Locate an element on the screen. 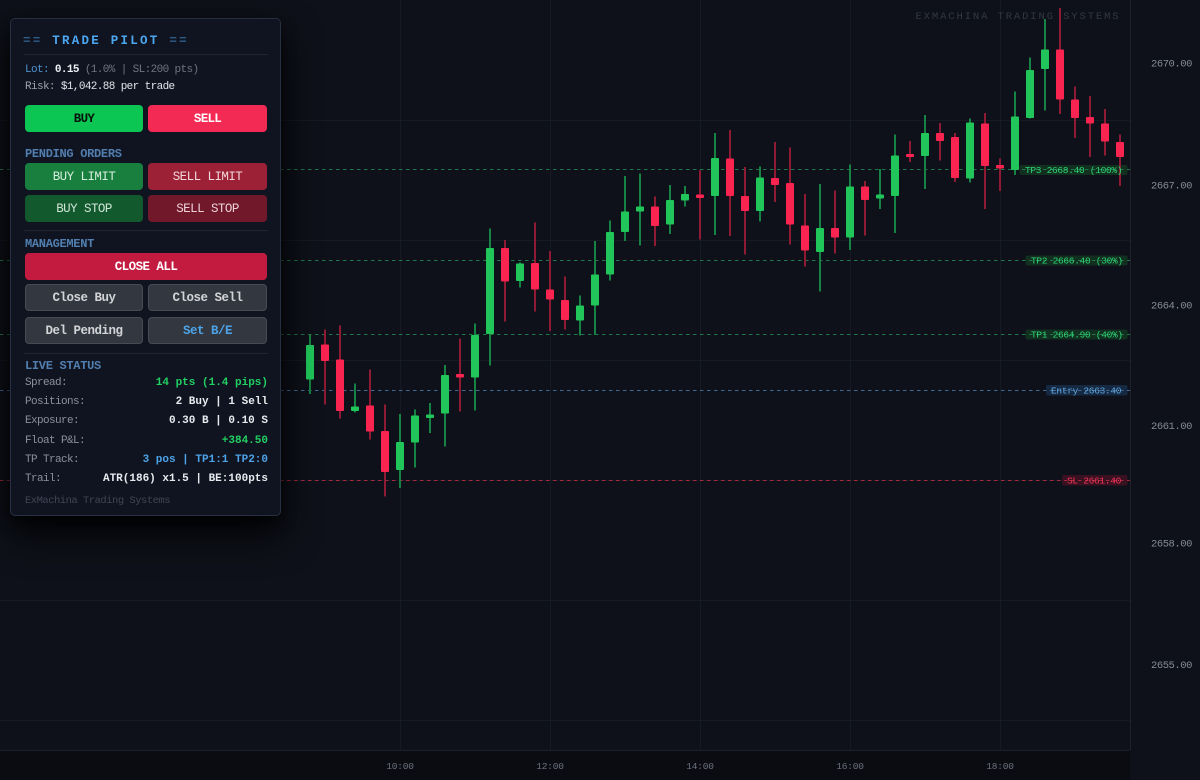  svg-text: 2667.00 is located at coordinates (1171, 187).